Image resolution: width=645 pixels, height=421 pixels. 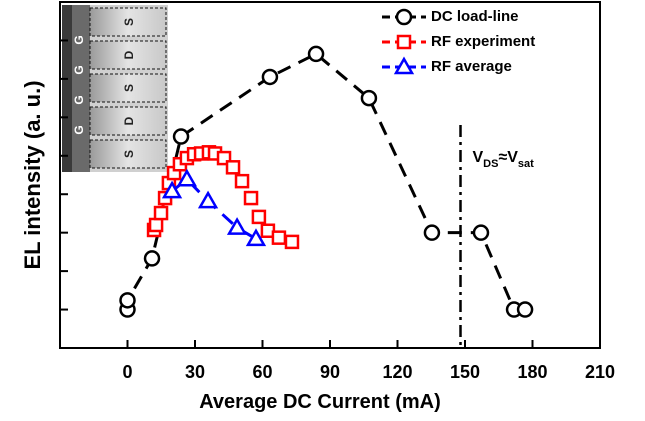 I want to click on annotation-part: sat, so click(x=526, y=164).